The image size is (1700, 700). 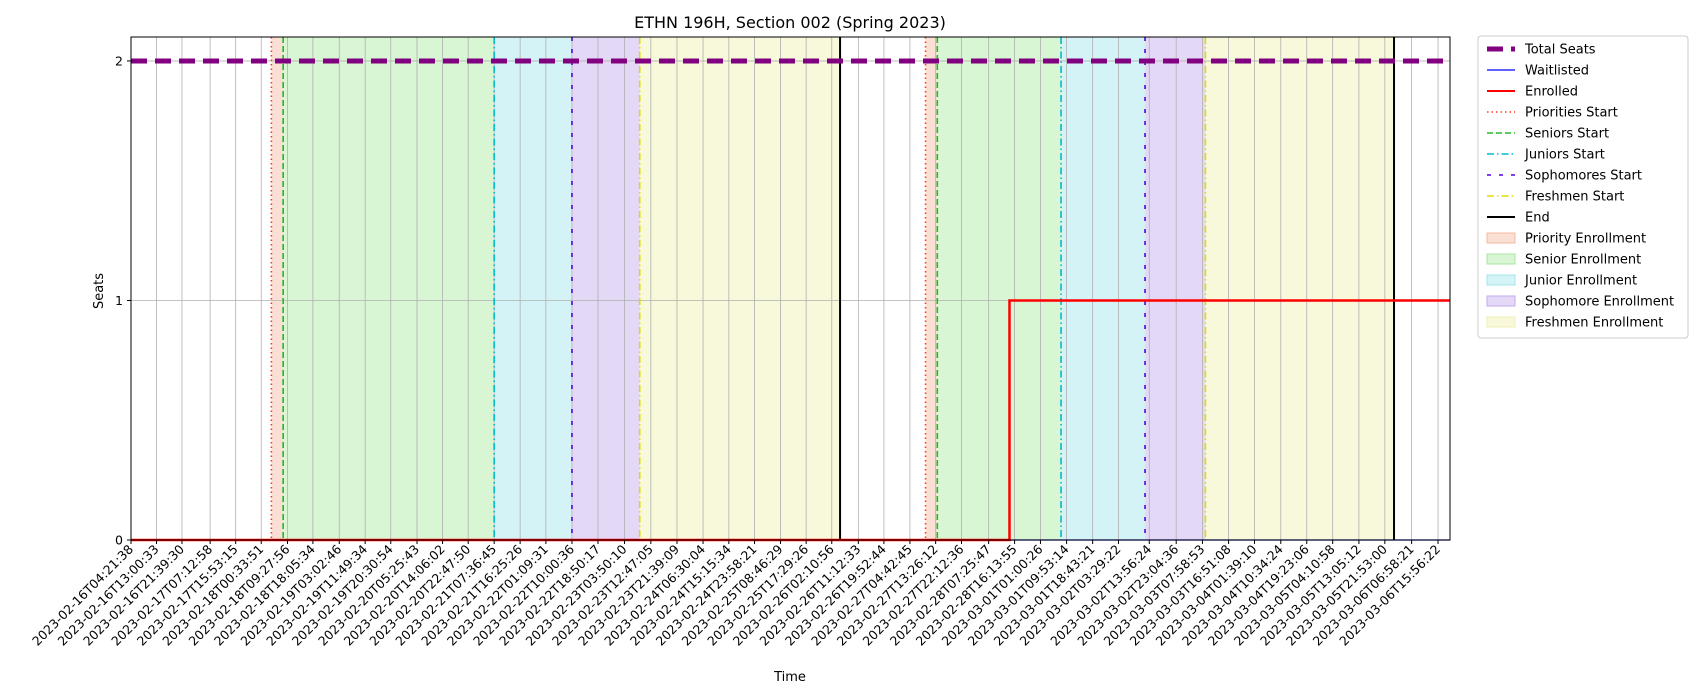 I want to click on legend-label-enrolled: Enrolled, so click(x=1551, y=92).